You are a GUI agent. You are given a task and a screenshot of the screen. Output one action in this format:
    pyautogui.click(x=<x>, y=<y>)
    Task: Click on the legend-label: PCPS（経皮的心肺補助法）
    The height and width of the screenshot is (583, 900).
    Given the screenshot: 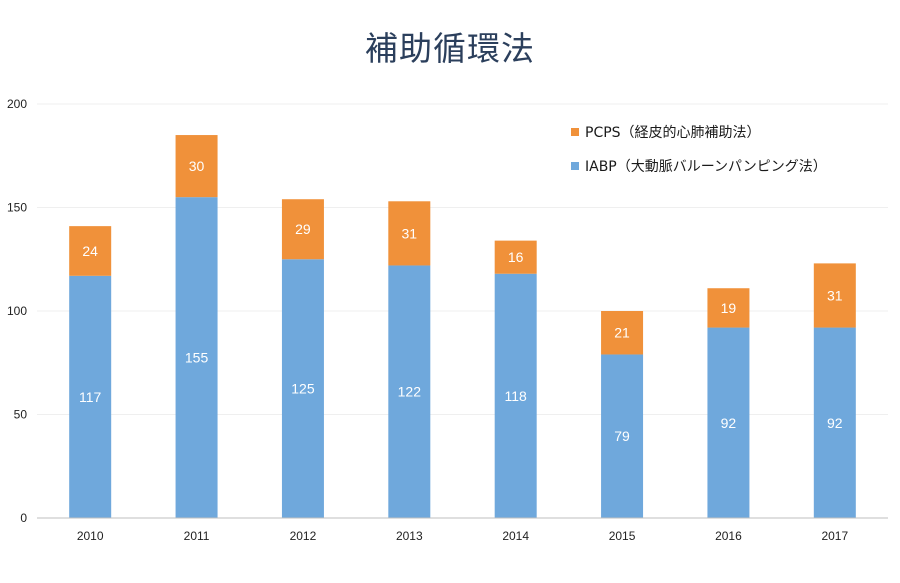 What is the action you would take?
    pyautogui.click(x=673, y=133)
    